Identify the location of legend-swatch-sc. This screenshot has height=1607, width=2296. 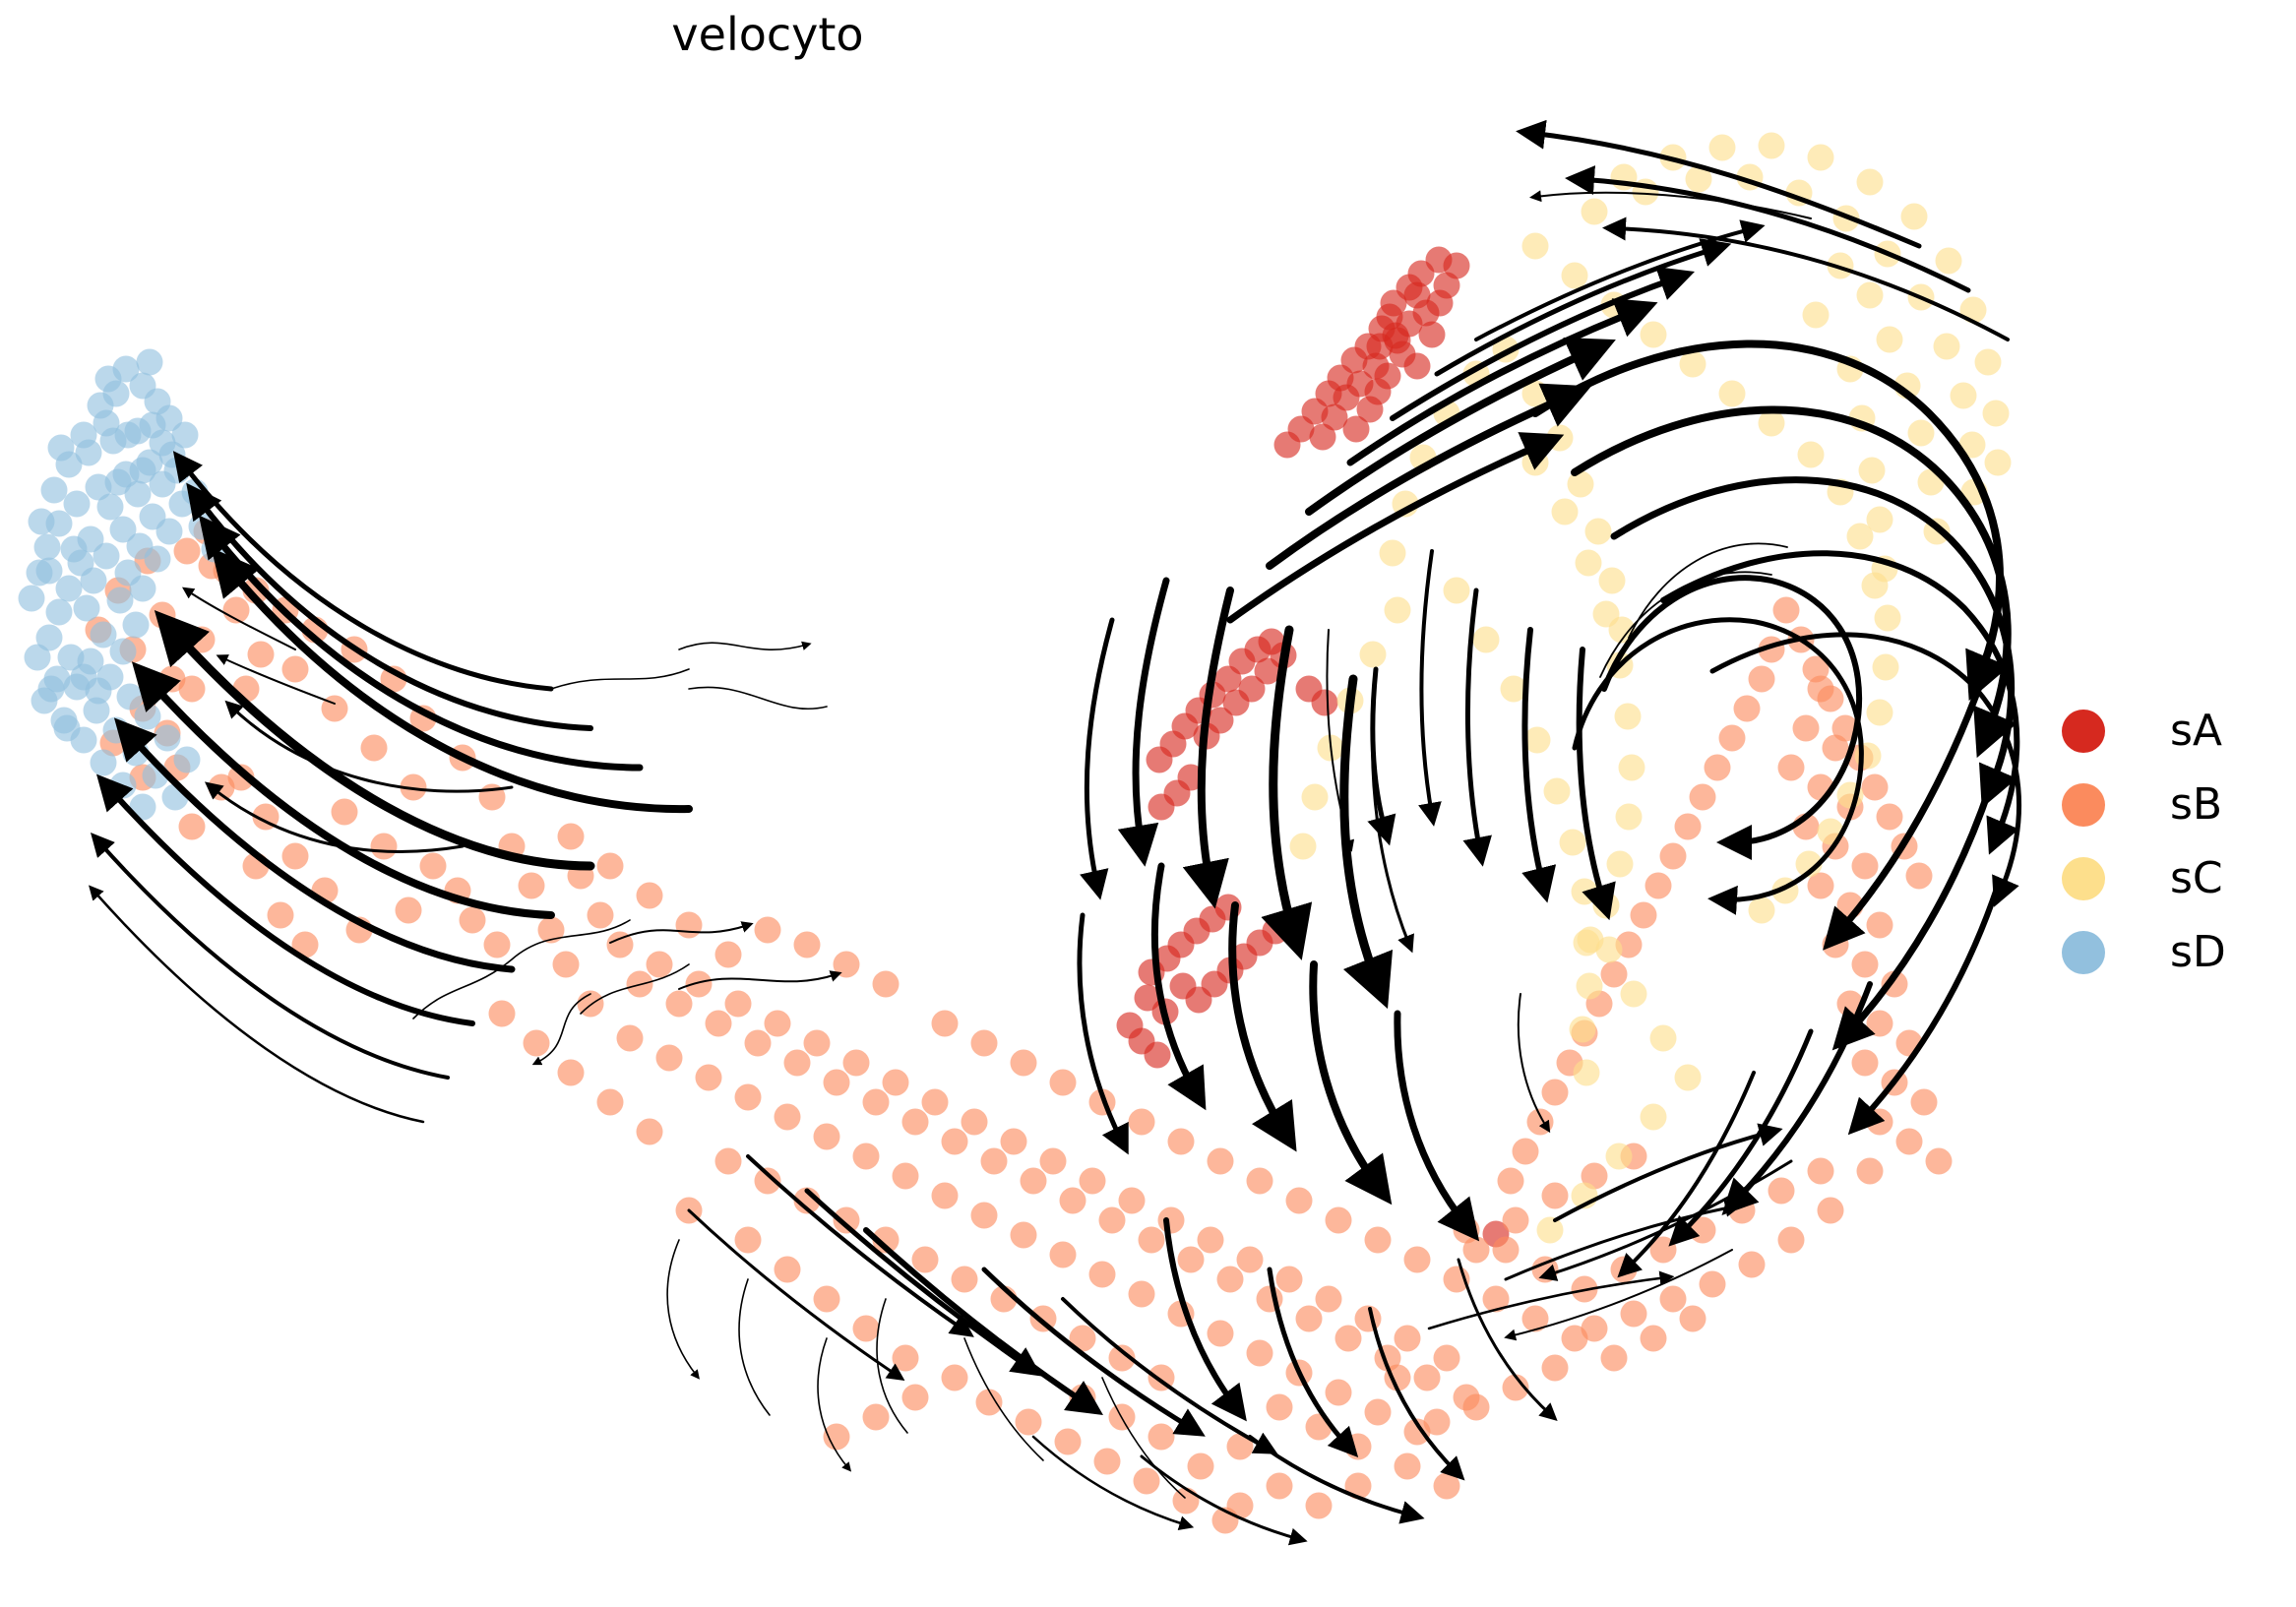
(2083, 878).